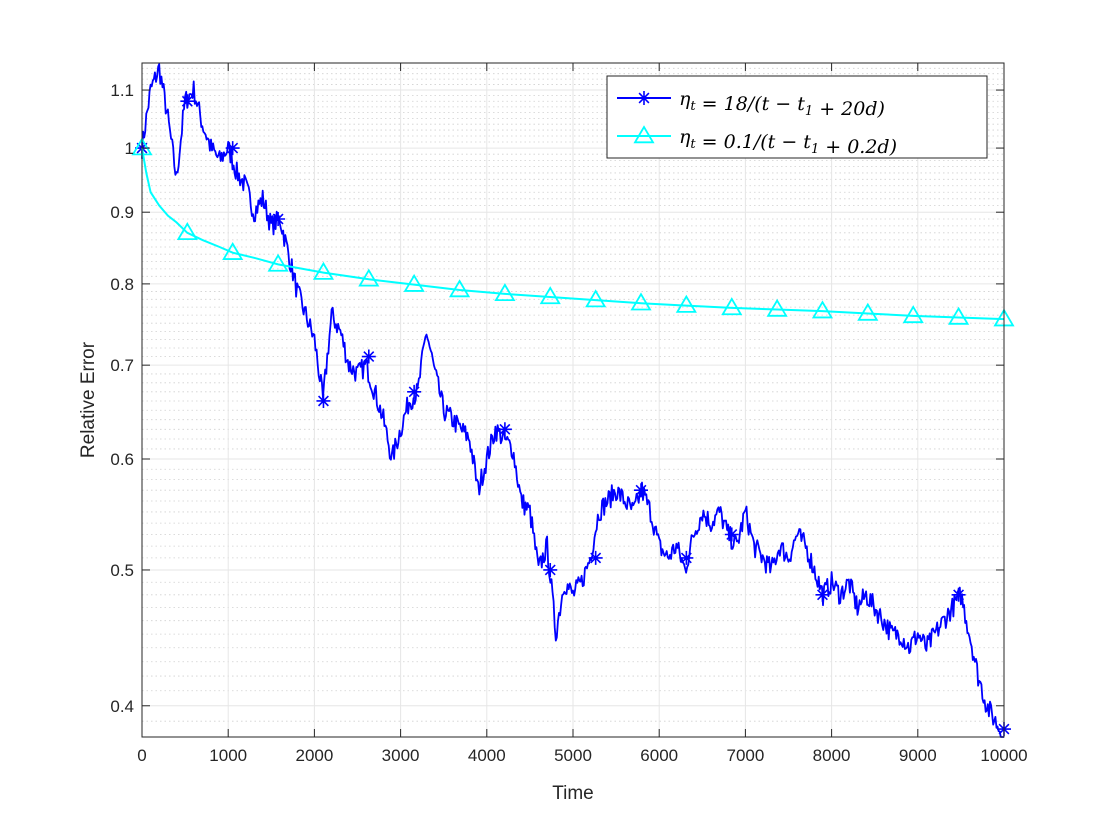 Image resolution: width=1107 pixels, height=830 pixels. Describe the element at coordinates (122, 570) in the screenshot. I see `y-tick-label: 0.5` at that location.